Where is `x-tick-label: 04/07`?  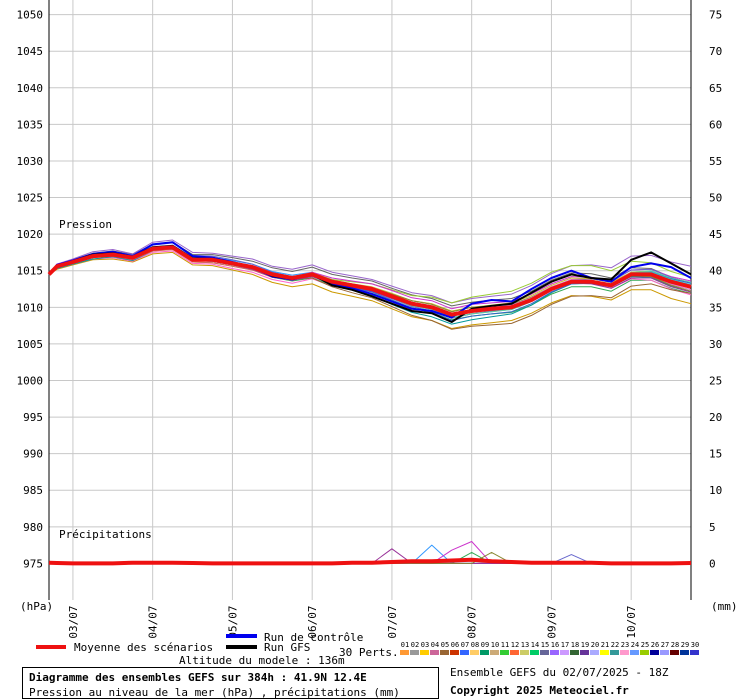 x-tick-label: 04/07 is located at coordinates (153, 621).